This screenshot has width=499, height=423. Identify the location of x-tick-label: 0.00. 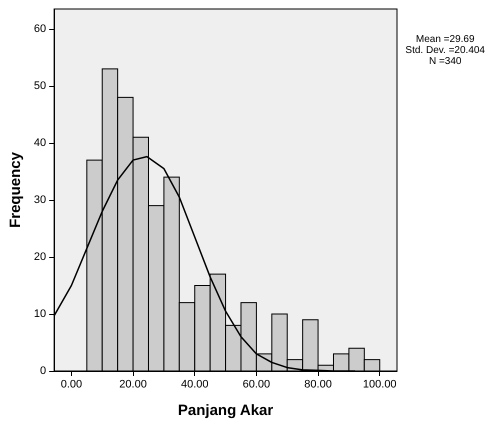
(71, 384).